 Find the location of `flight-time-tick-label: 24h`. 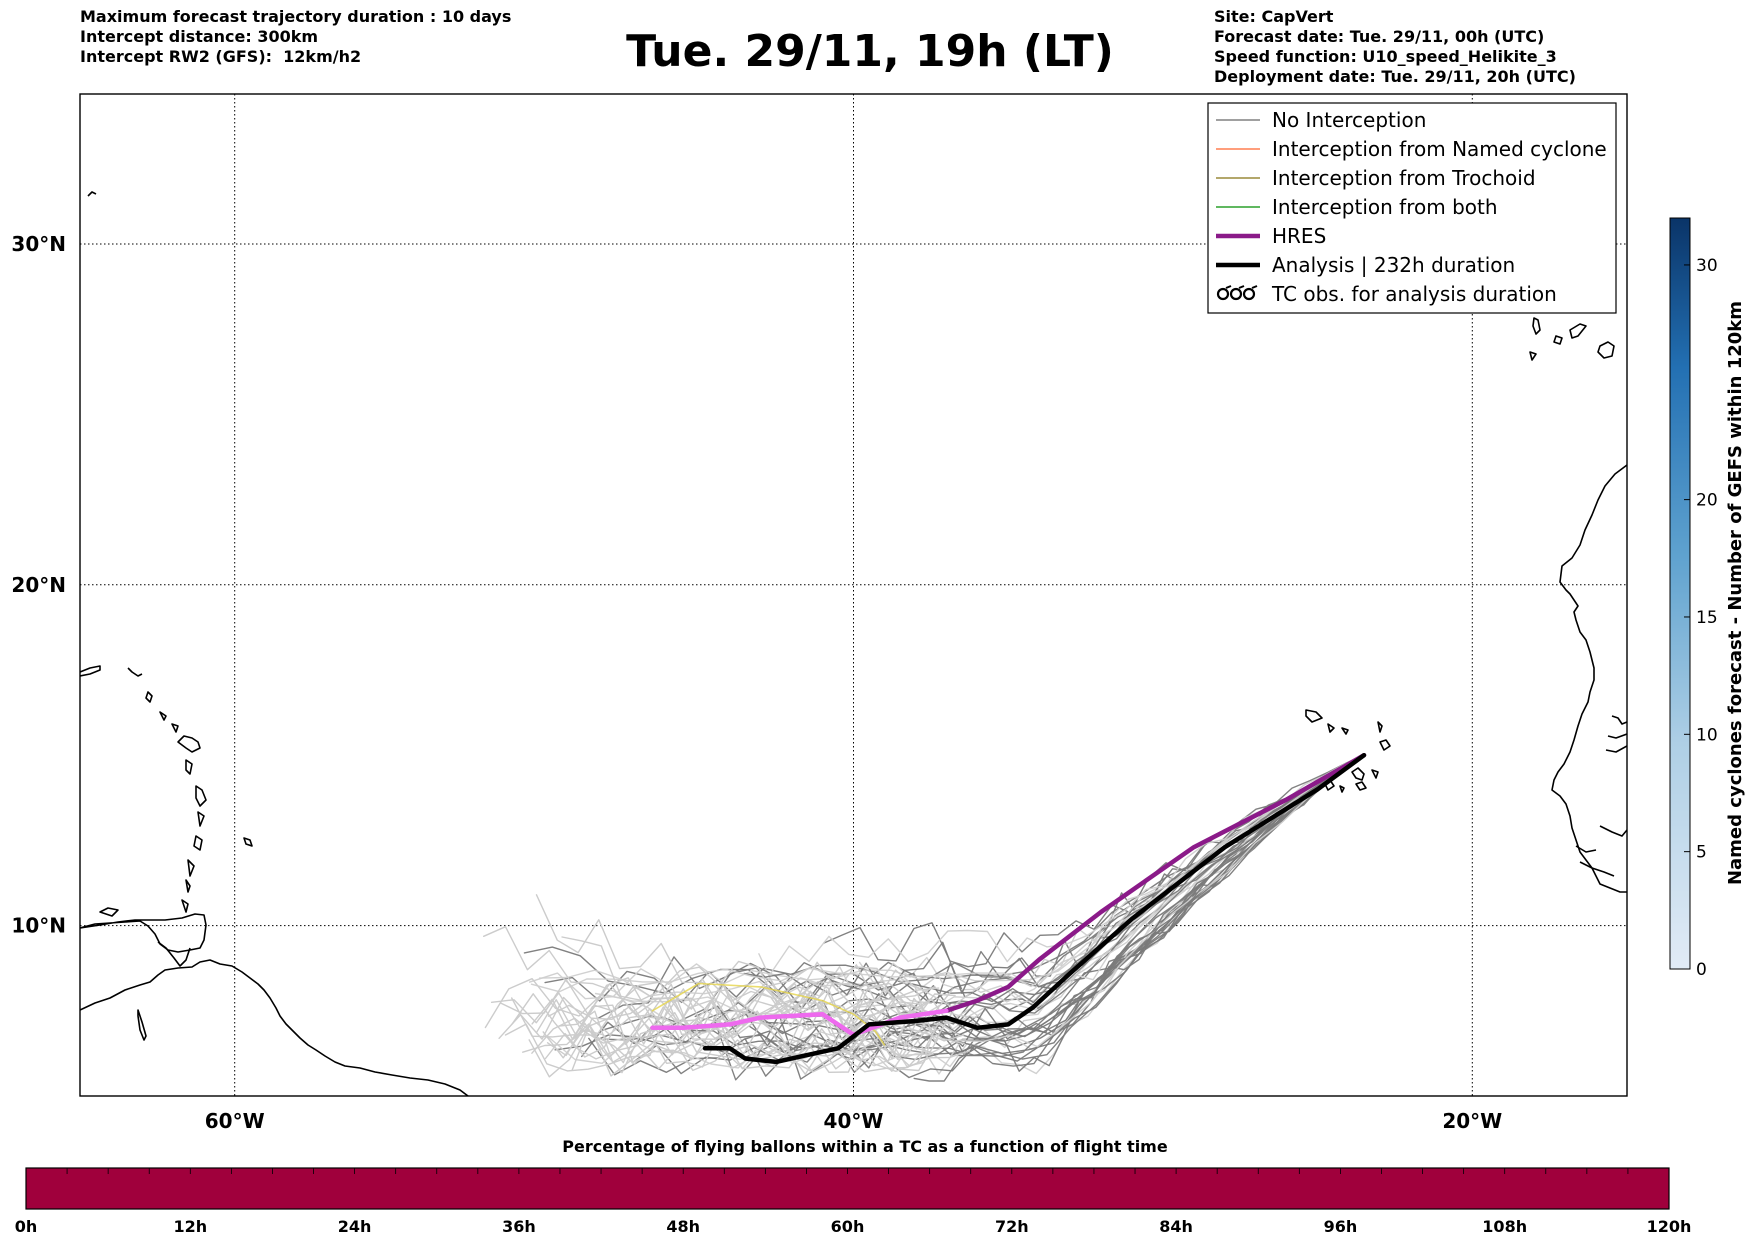

flight-time-tick-label: 24h is located at coordinates (355, 1226).